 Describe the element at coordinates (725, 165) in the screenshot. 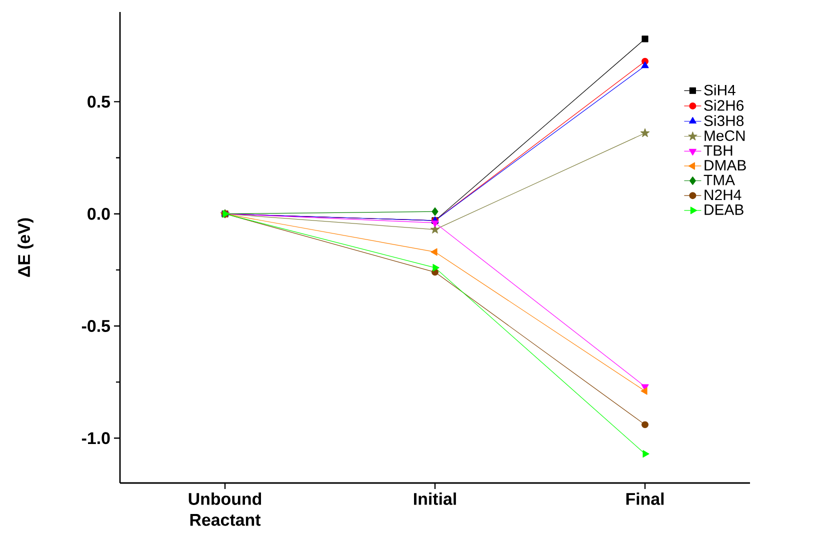

I see `legend-label: DMAB` at that location.